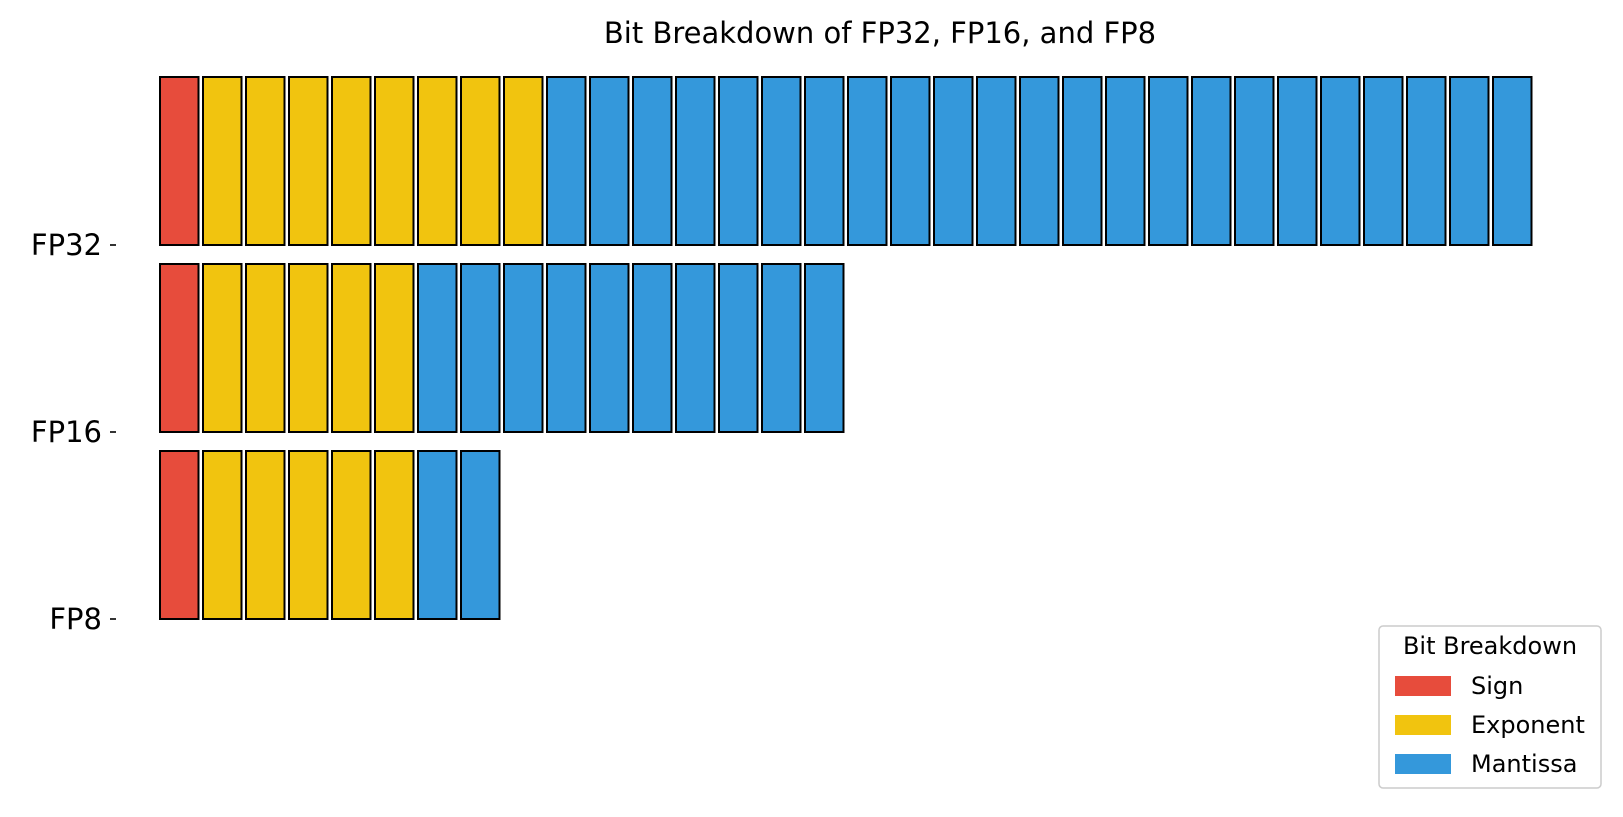 The image size is (1623, 817). I want to click on fp8-sign-bit, so click(179, 535).